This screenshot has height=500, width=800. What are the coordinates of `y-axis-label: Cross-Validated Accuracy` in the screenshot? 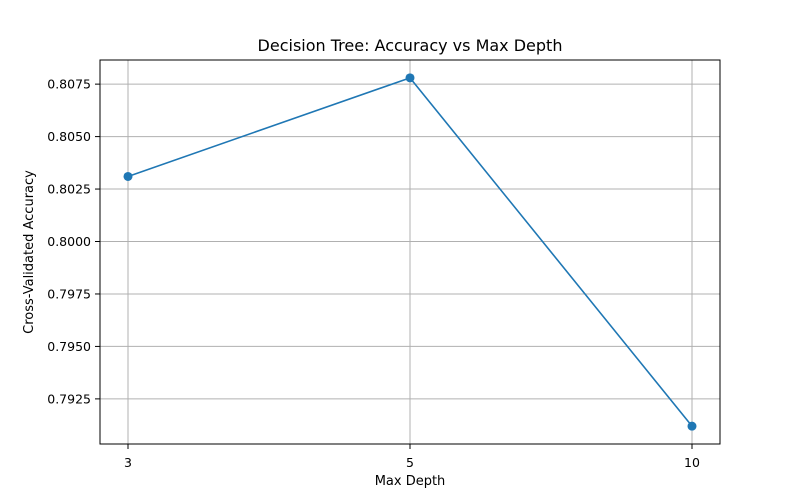 It's located at (29, 252).